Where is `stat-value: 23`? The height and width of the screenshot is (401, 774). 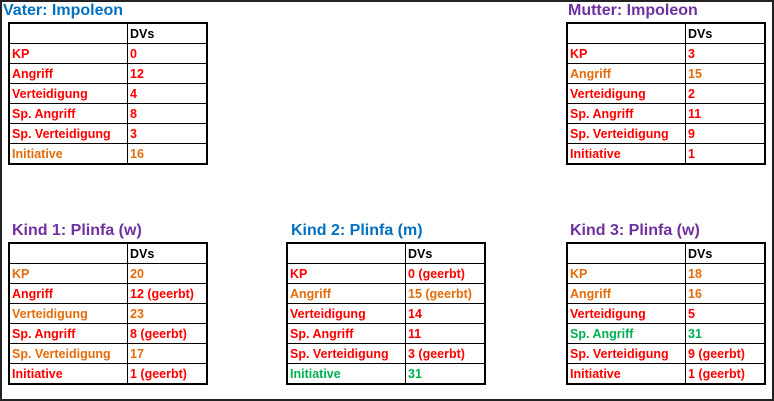
stat-value: 23 is located at coordinates (167, 313).